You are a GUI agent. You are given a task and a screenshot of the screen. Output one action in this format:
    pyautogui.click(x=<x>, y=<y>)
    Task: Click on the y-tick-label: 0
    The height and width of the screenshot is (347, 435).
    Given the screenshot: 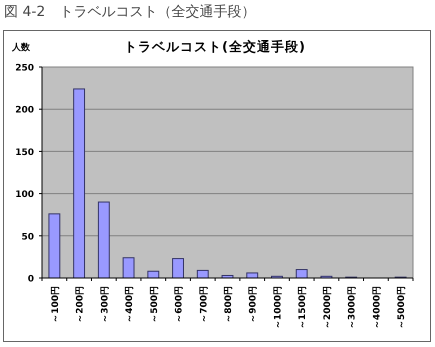 What is the action you would take?
    pyautogui.click(x=31, y=279)
    